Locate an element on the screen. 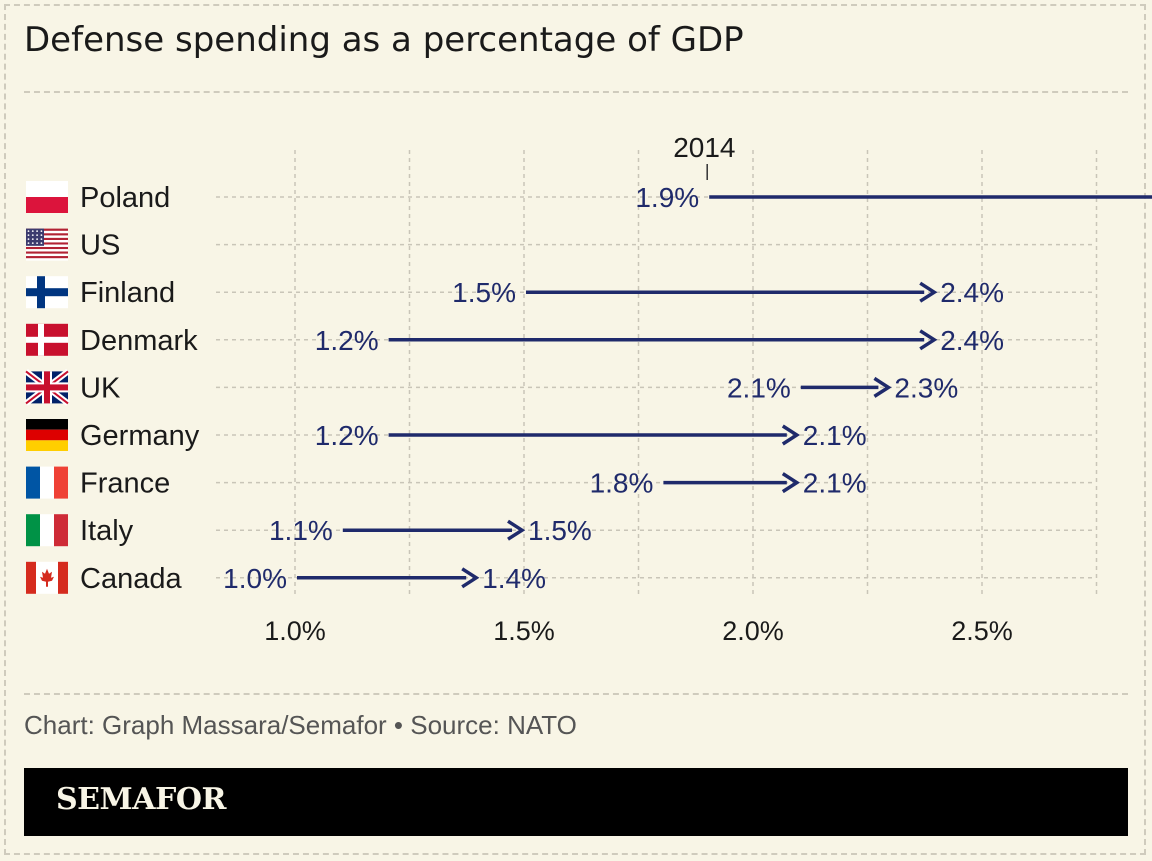 This screenshot has width=1152, height=861. country-label: Poland is located at coordinates (125, 198).